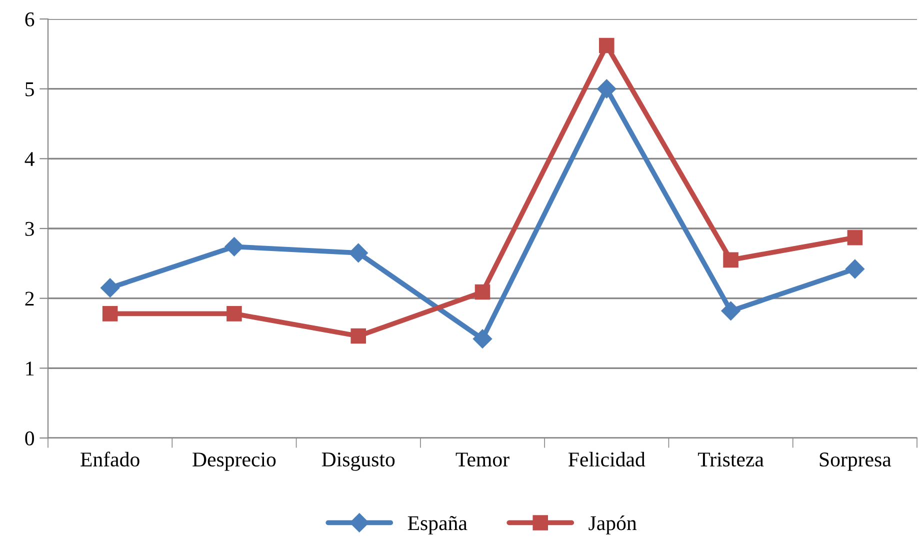 Image resolution: width=919 pixels, height=545 pixels. I want to click on y-tick-label: 0, so click(29, 438).